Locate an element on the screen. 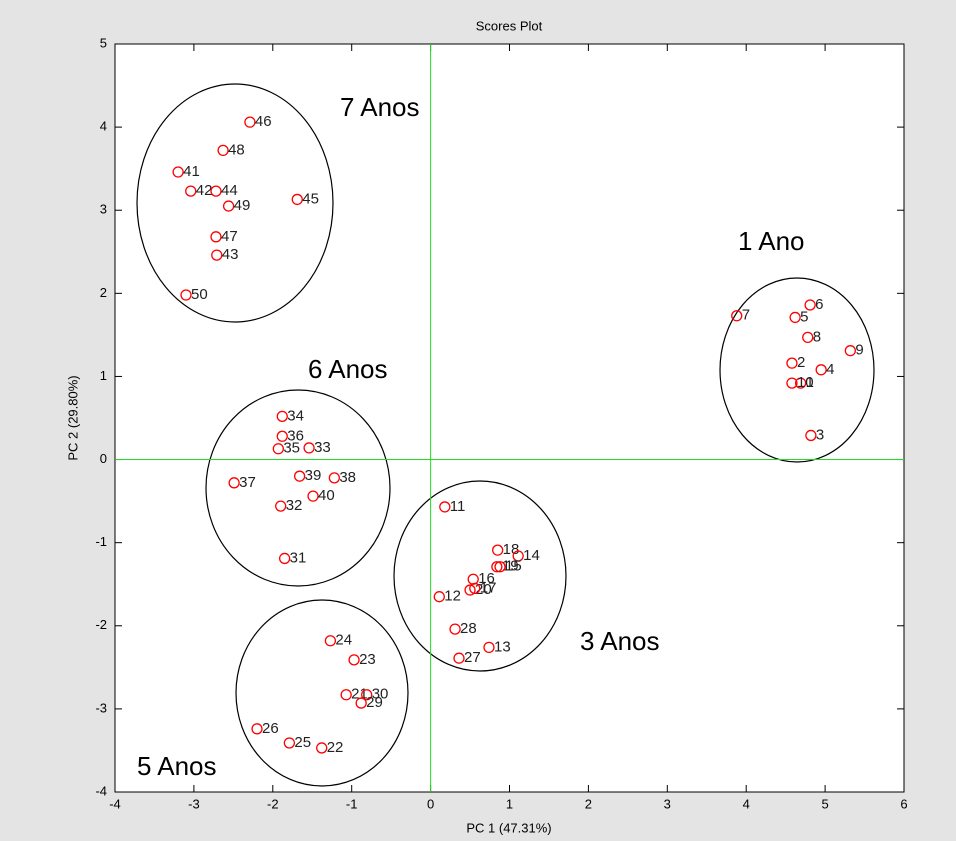  point-label: 4 is located at coordinates (830, 369).